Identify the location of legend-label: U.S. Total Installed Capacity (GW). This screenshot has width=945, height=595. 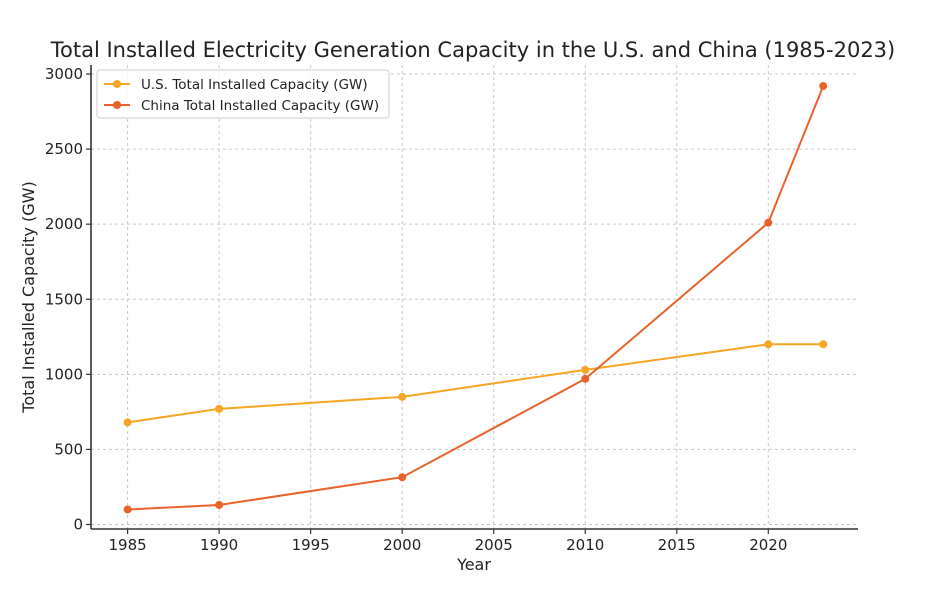
(254, 85).